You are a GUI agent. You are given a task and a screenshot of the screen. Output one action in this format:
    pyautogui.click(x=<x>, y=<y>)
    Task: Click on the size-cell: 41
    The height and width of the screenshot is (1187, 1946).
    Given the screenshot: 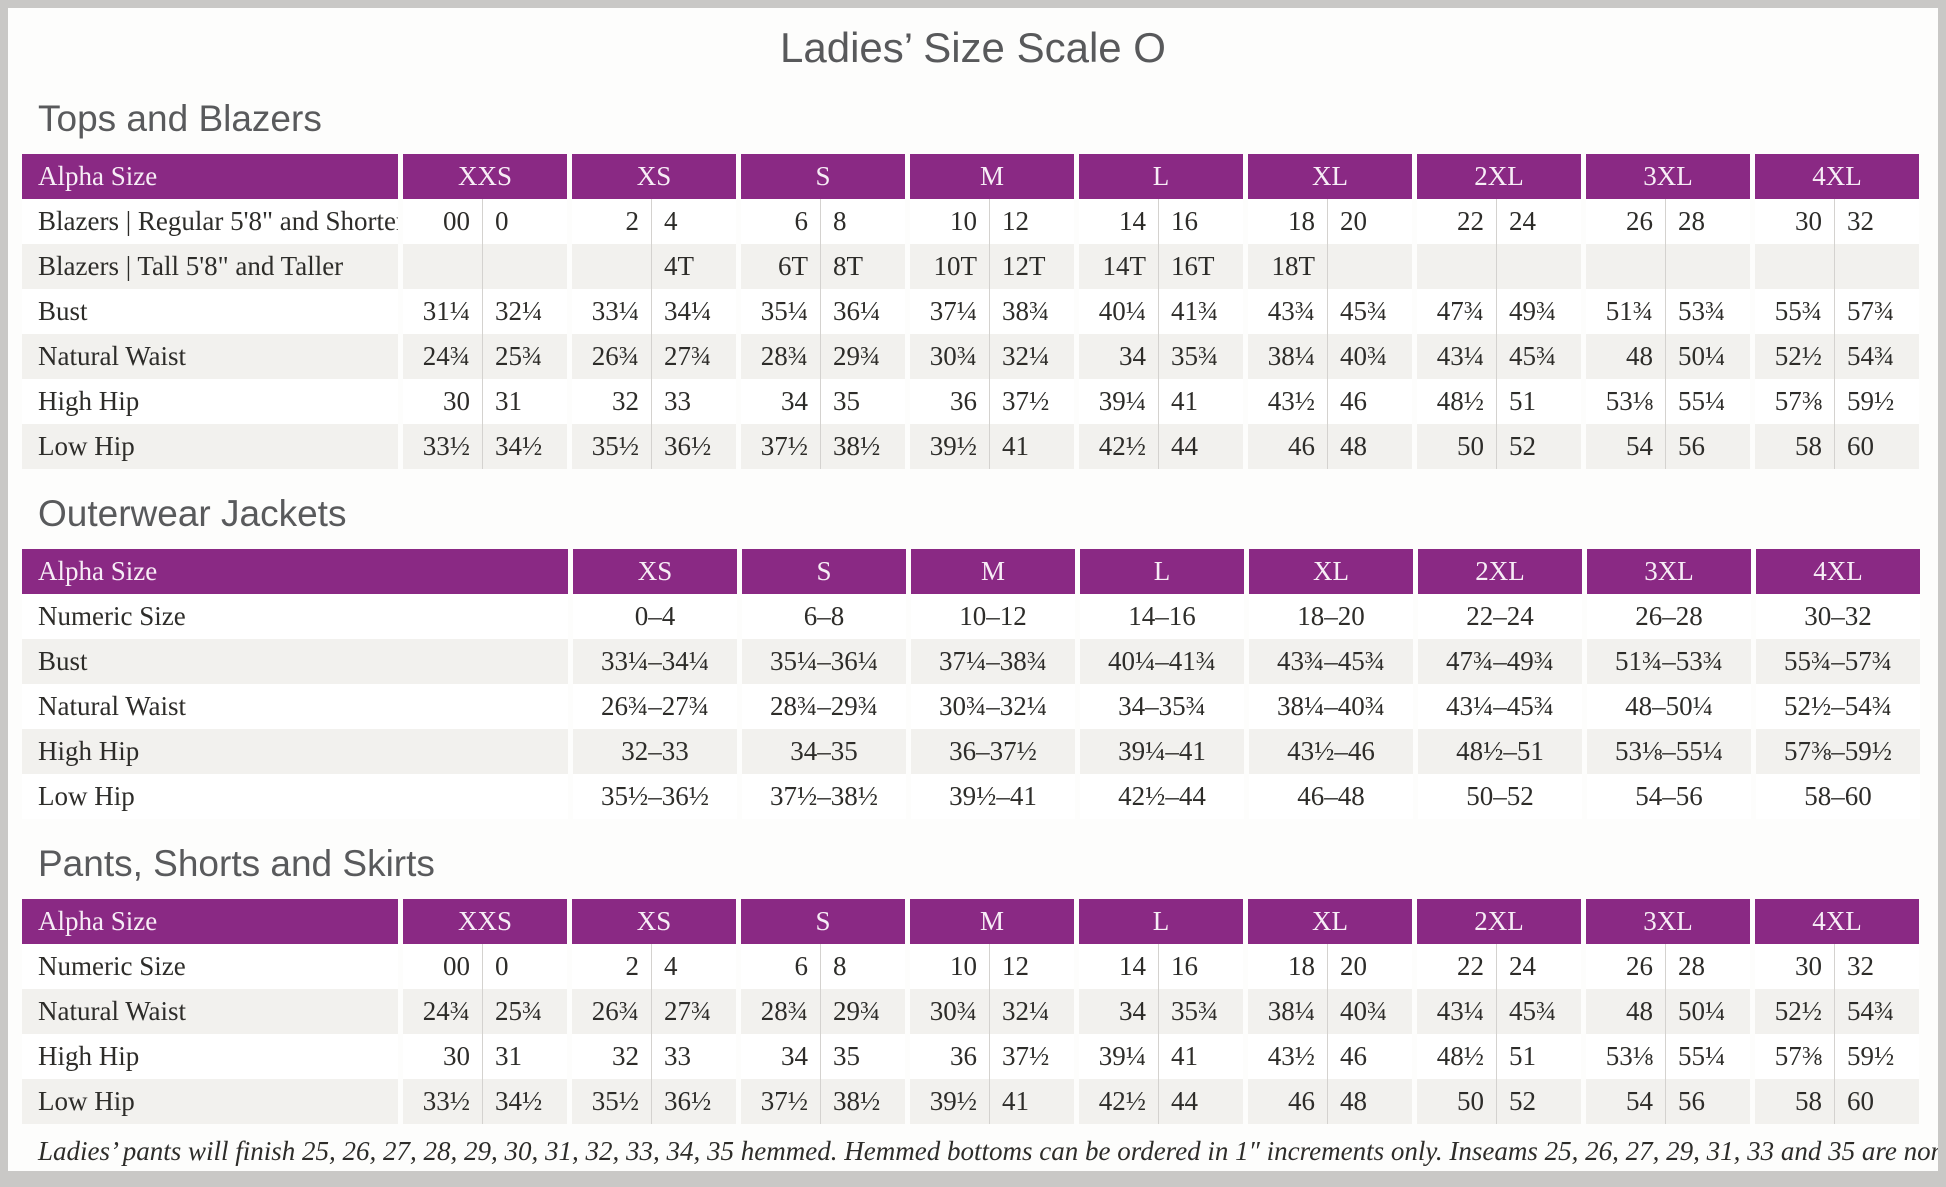 What is the action you would take?
    pyautogui.click(x=1200, y=401)
    